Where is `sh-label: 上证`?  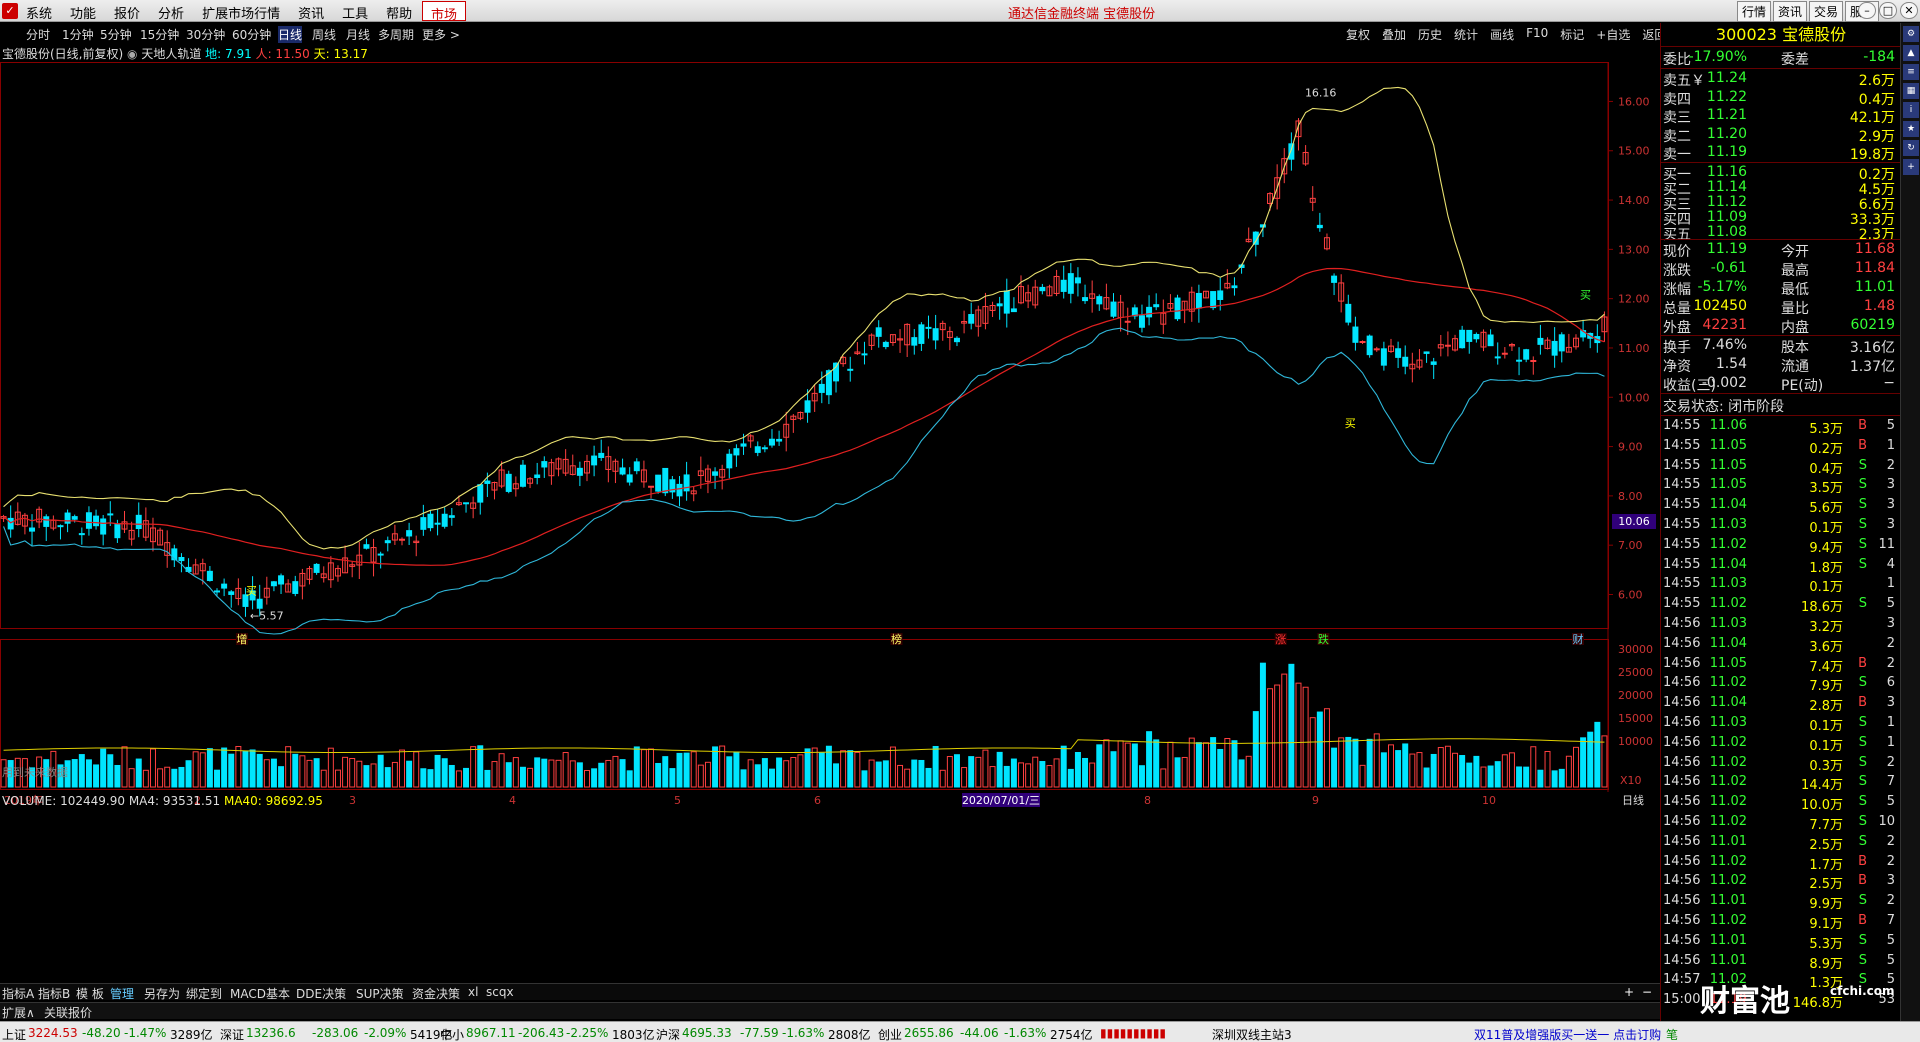
sh-label: 上证 is located at coordinates (14, 1035).